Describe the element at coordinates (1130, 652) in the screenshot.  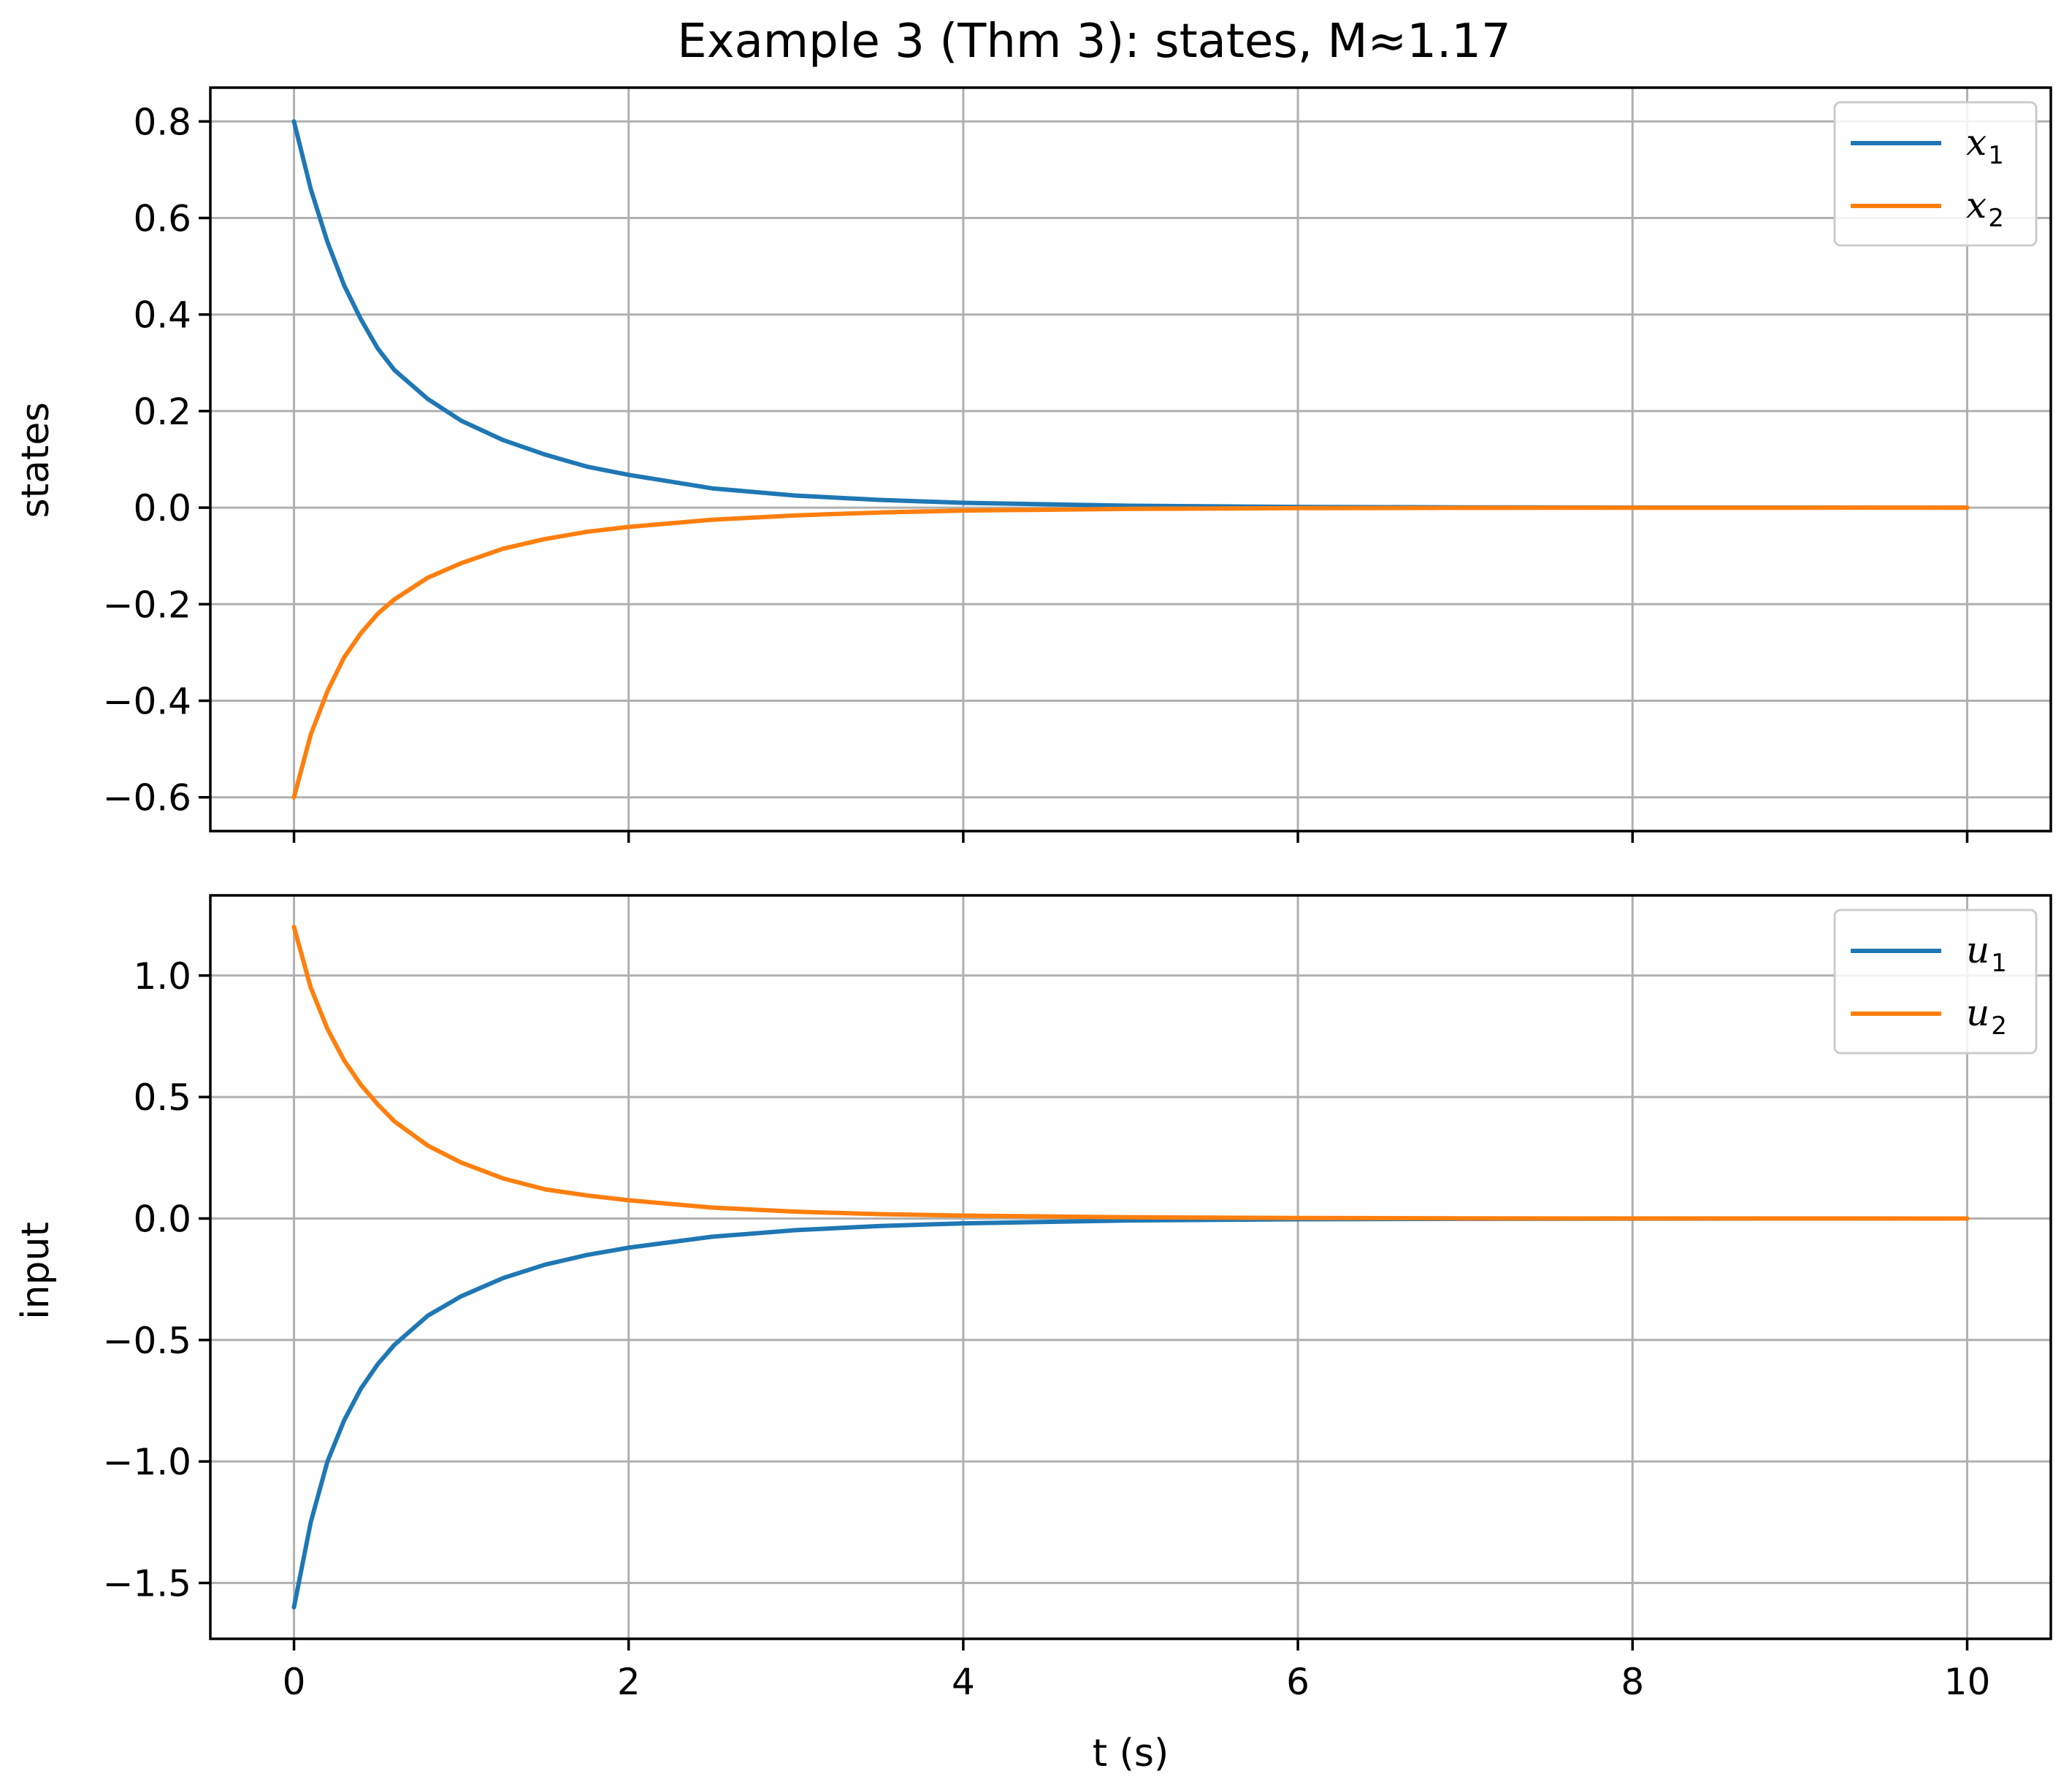
I see `top-series-x2-line` at that location.